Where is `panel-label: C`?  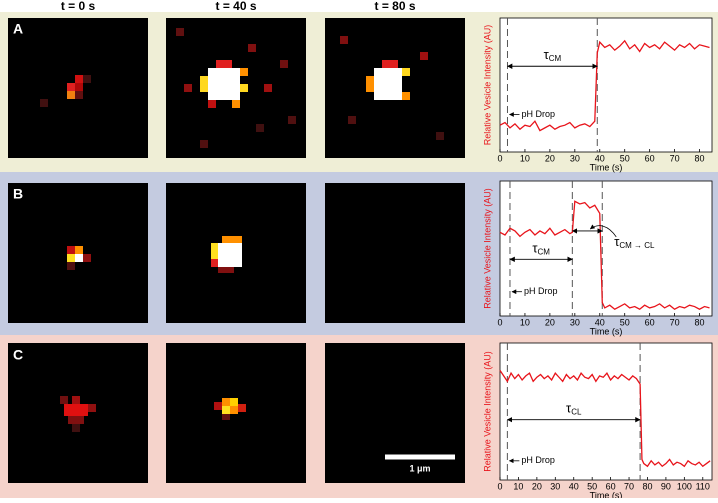
panel-label: C is located at coordinates (18, 355).